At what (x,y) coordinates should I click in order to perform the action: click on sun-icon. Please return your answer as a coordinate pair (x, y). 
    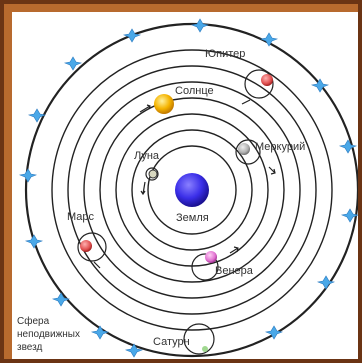
    Looking at the image, I should click on (164, 104).